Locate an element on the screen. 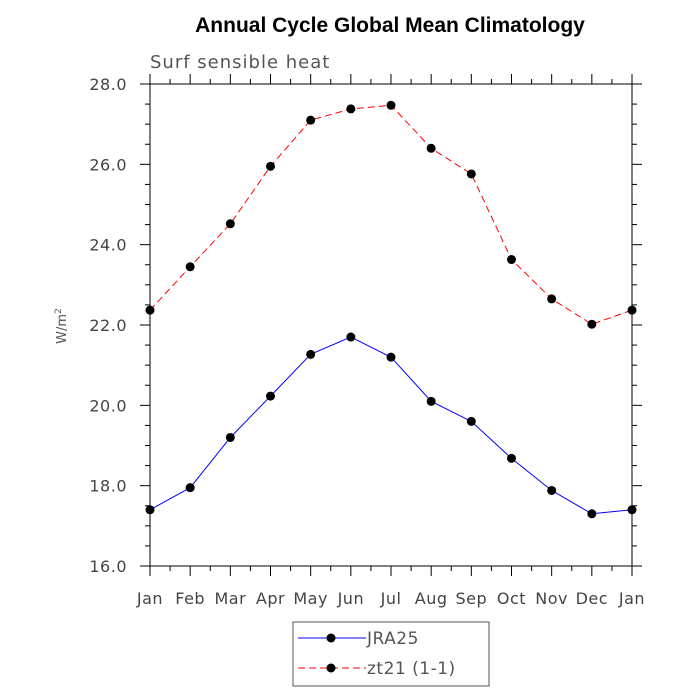  x-tick-label: Jul is located at coordinates (391, 598).